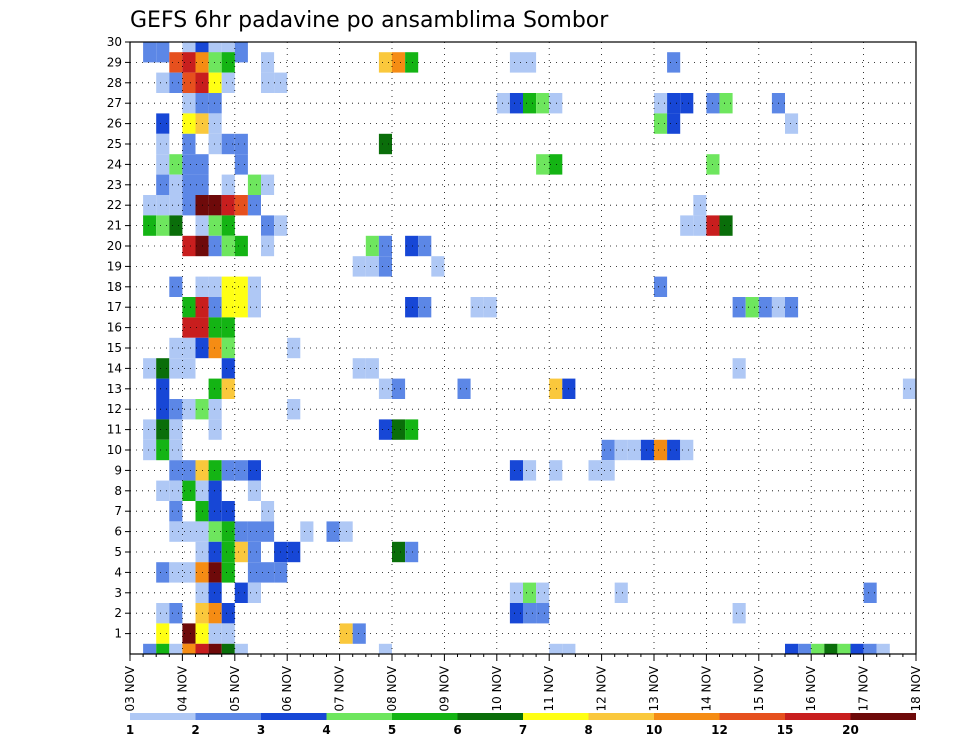 Image resolution: width=960 pixels, height=742 pixels. I want to click on colorbar: 1 2 3 4 5 6 7 8 10 12 15 20, so click(521, 725).